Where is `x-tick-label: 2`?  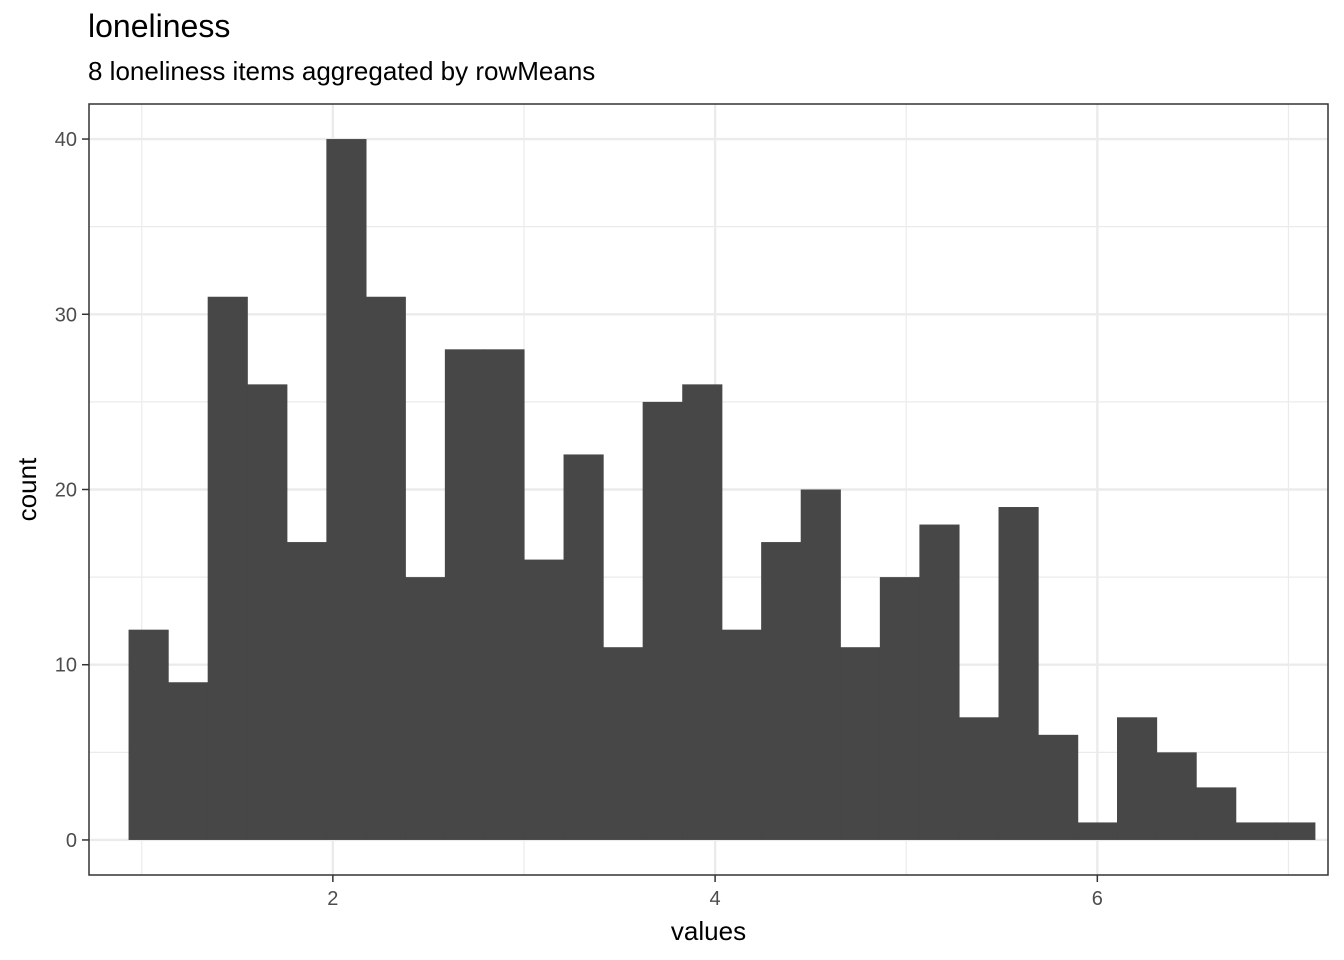
x-tick-label: 2 is located at coordinates (332, 899).